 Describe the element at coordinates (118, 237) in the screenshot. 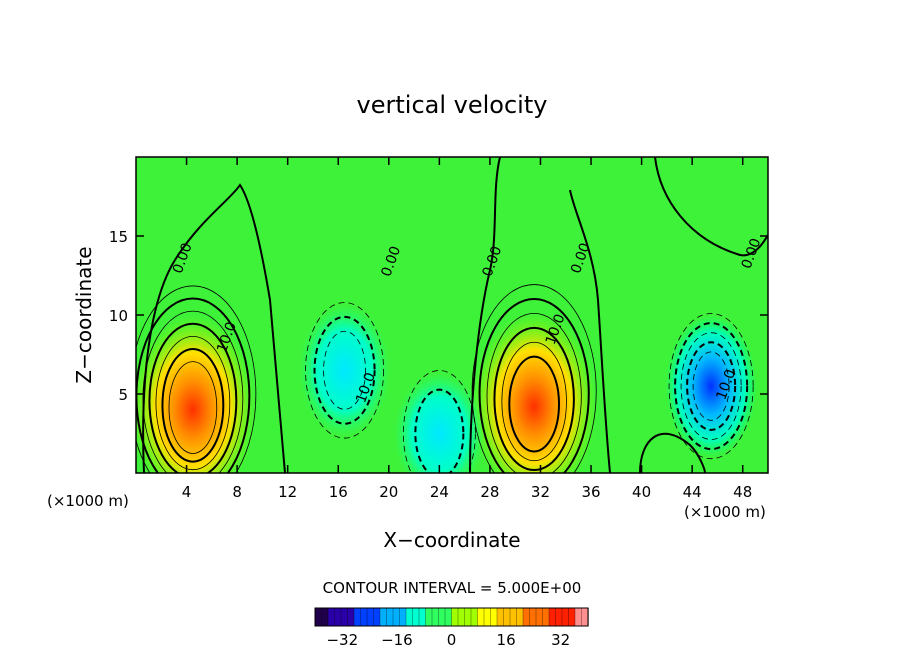

I see `y-tick-label-2: 15` at that location.